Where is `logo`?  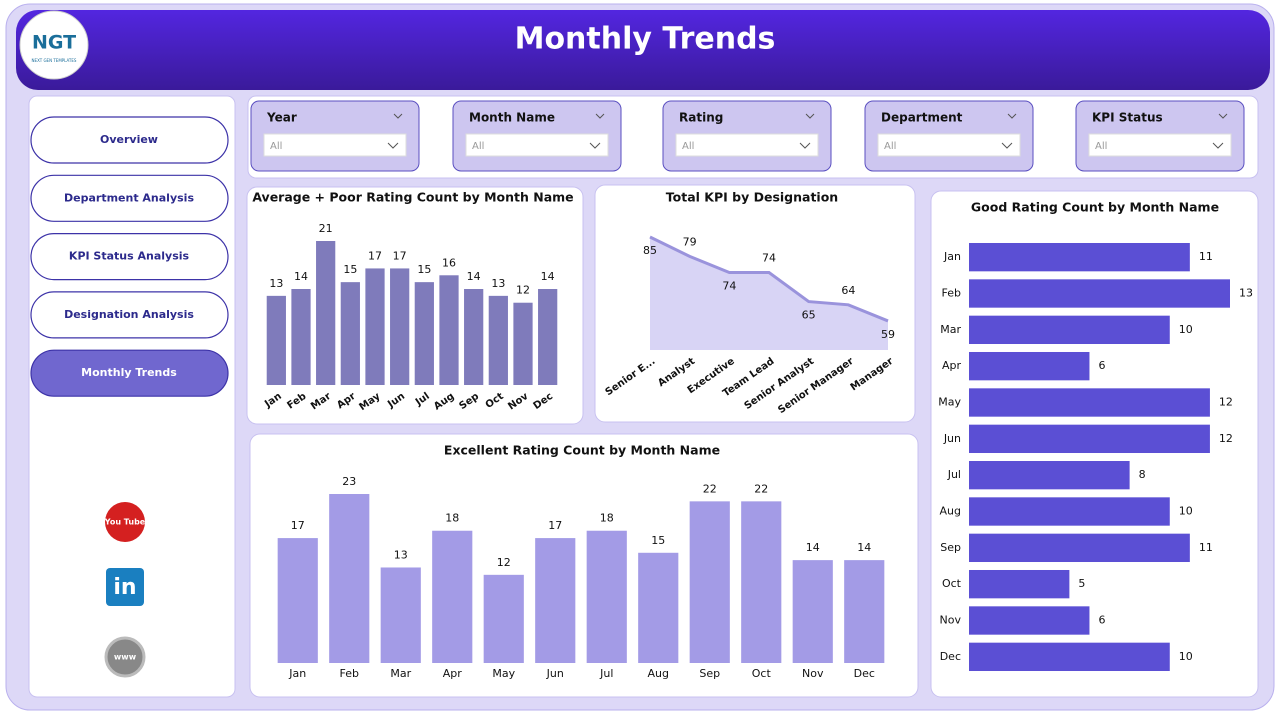 logo is located at coordinates (54, 45).